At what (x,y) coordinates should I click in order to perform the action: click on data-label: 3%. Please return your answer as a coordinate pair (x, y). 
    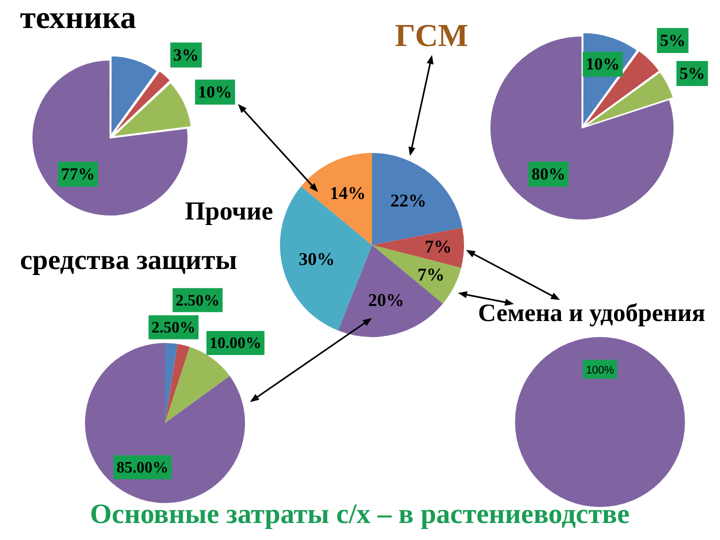
    Looking at the image, I should click on (186, 54).